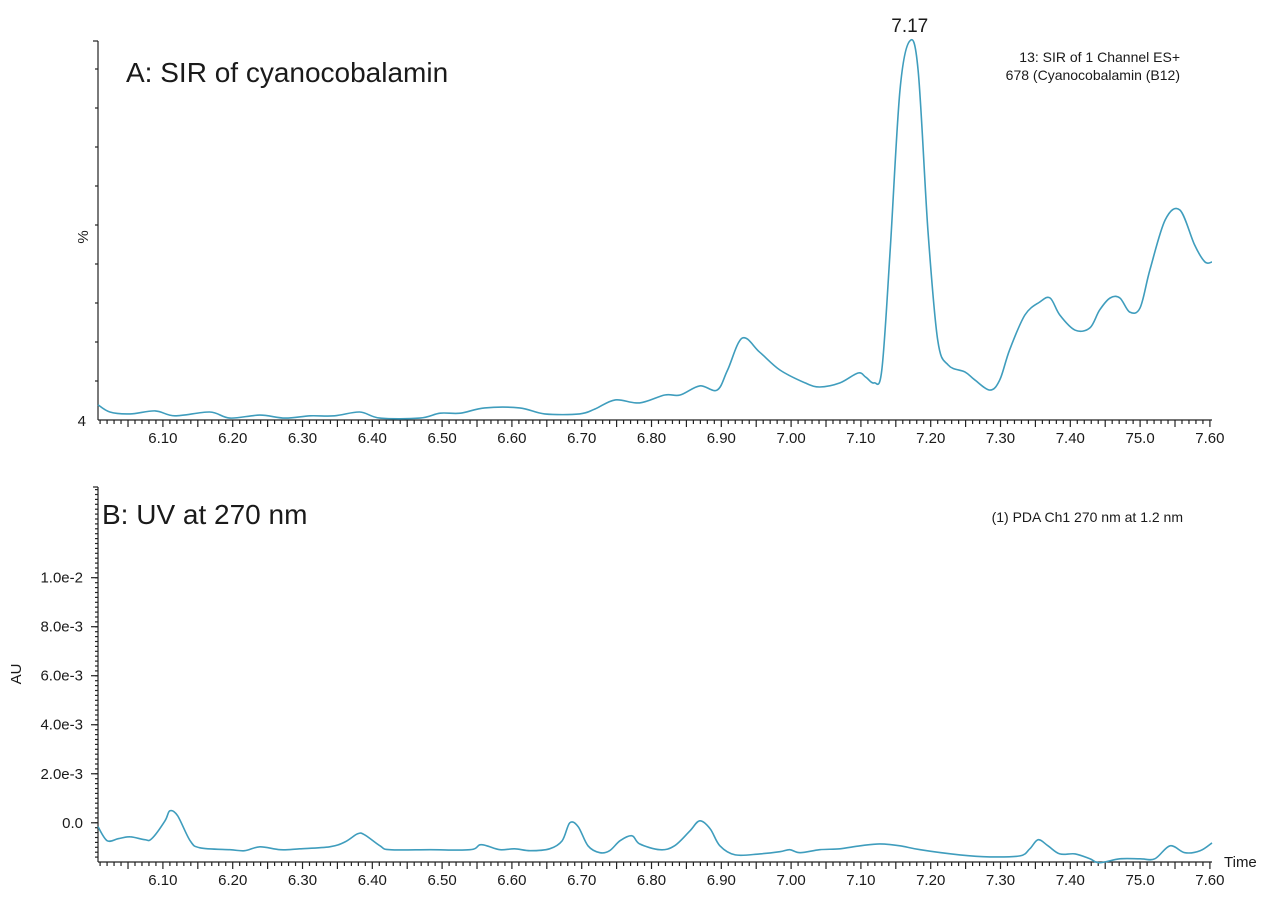  What do you see at coordinates (287, 72) in the screenshot?
I see `panel-a-title: A: SIR of cyanocobalamin` at bounding box center [287, 72].